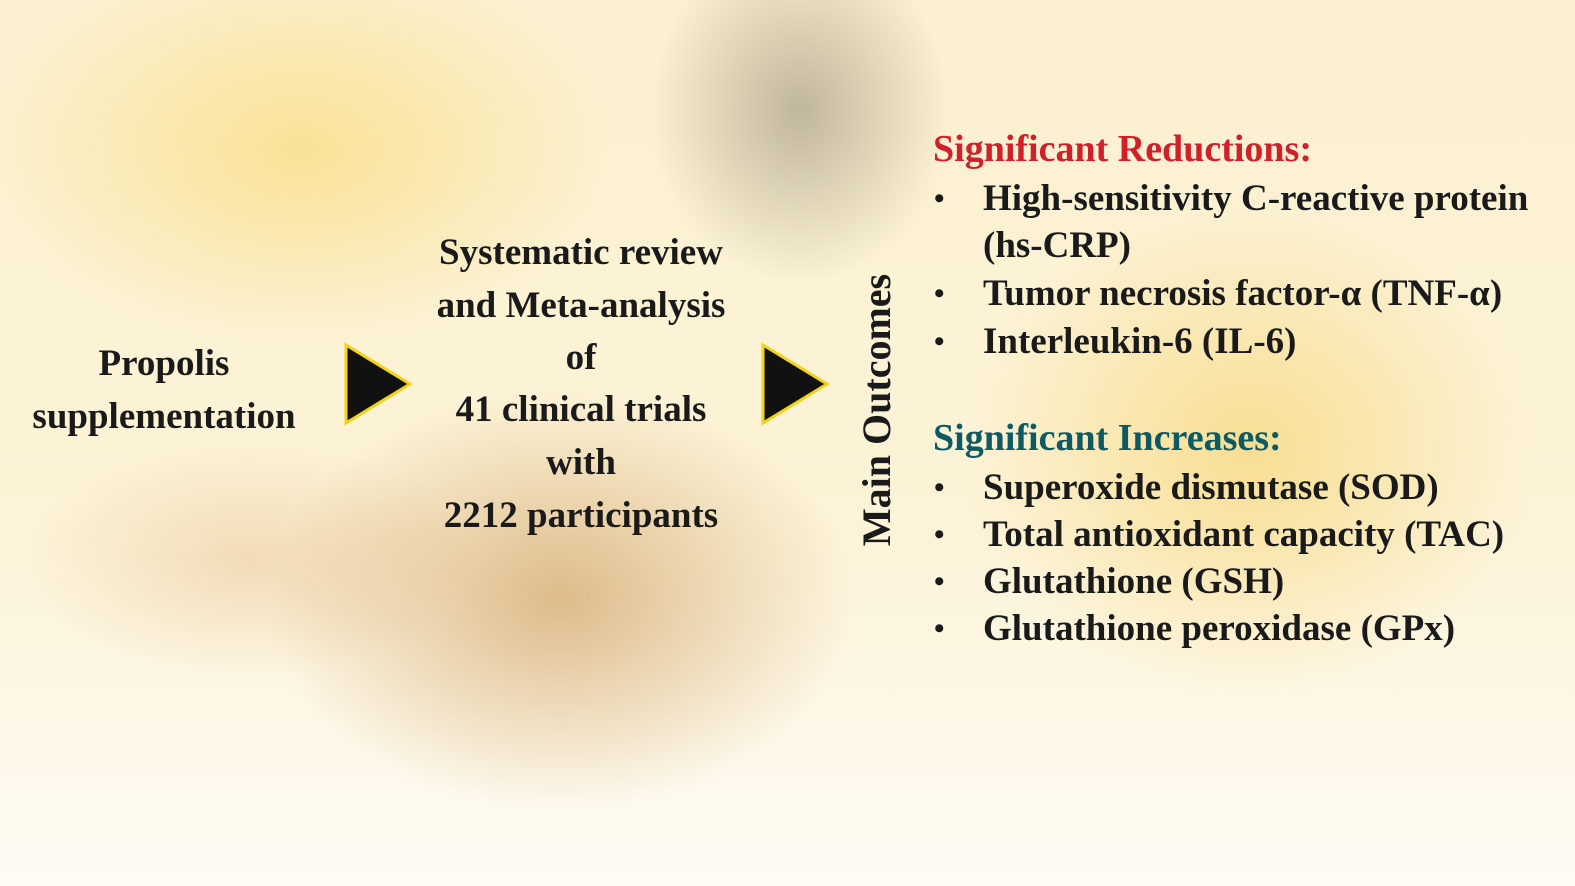  Describe the element at coordinates (581, 409) in the screenshot. I see `method-line: 41 clinical trials` at that location.